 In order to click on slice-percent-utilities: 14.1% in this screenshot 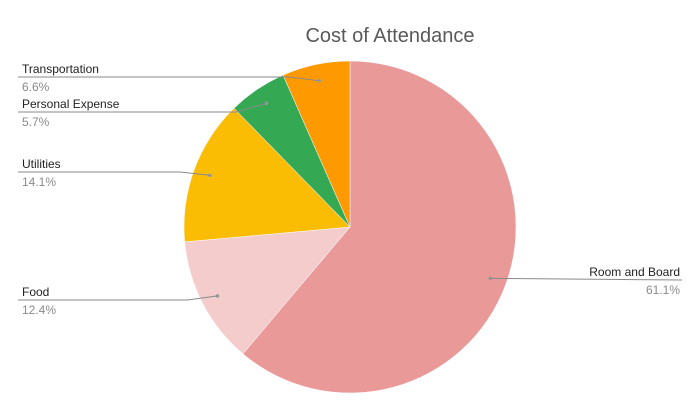, I will do `click(39, 182)`.